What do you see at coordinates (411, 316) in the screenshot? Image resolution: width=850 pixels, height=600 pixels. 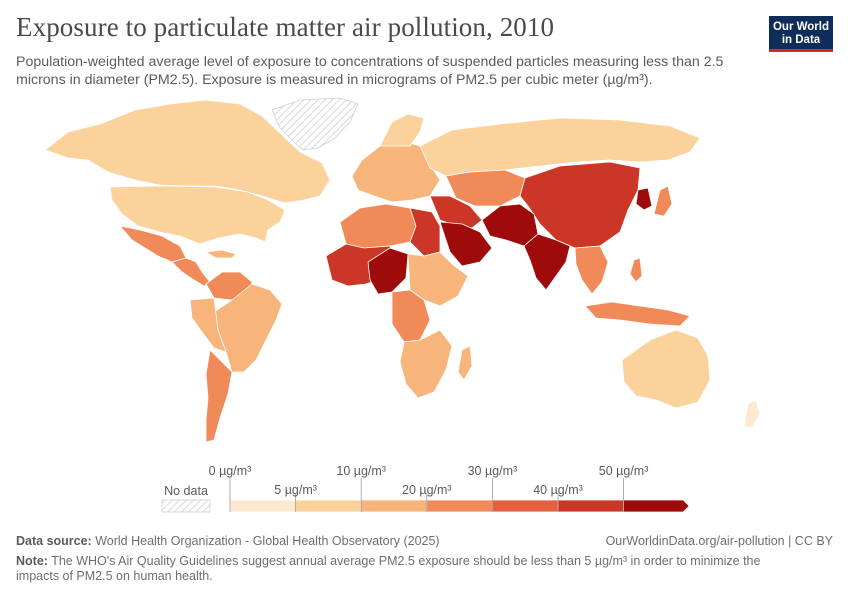 I see `region-central-africa` at bounding box center [411, 316].